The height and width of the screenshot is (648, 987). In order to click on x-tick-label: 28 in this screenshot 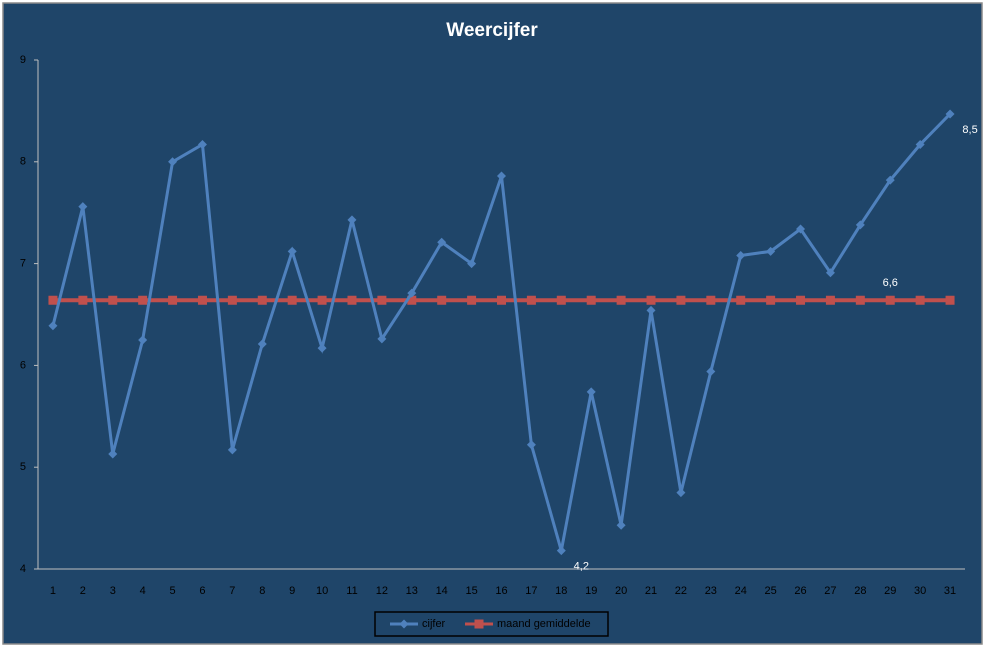, I will do `click(860, 591)`.